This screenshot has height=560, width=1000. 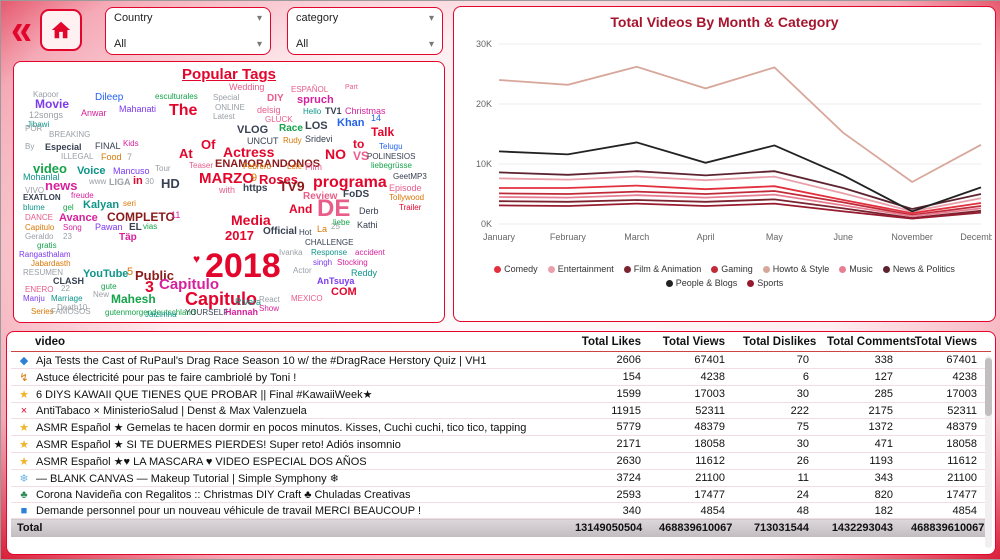 What do you see at coordinates (918, 269) in the screenshot?
I see `legend-news-politics: News & Politics` at bounding box center [918, 269].